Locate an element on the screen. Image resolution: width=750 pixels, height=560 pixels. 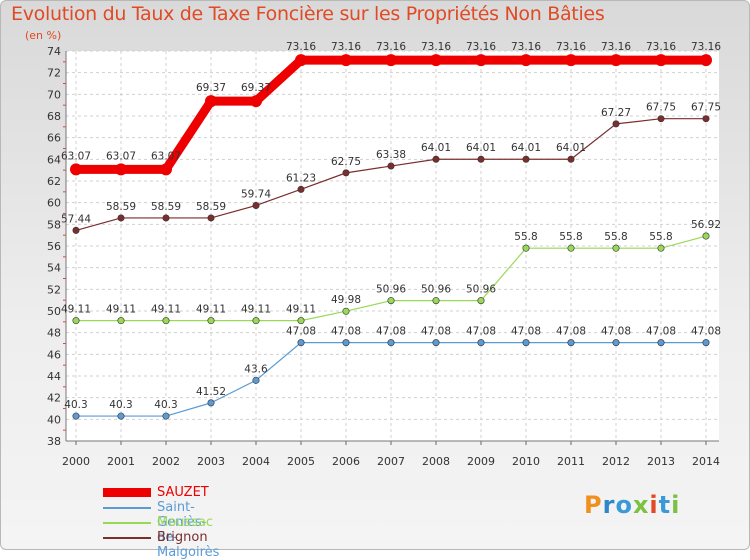
series-brignon-data-label: 61.23 is located at coordinates (301, 178).